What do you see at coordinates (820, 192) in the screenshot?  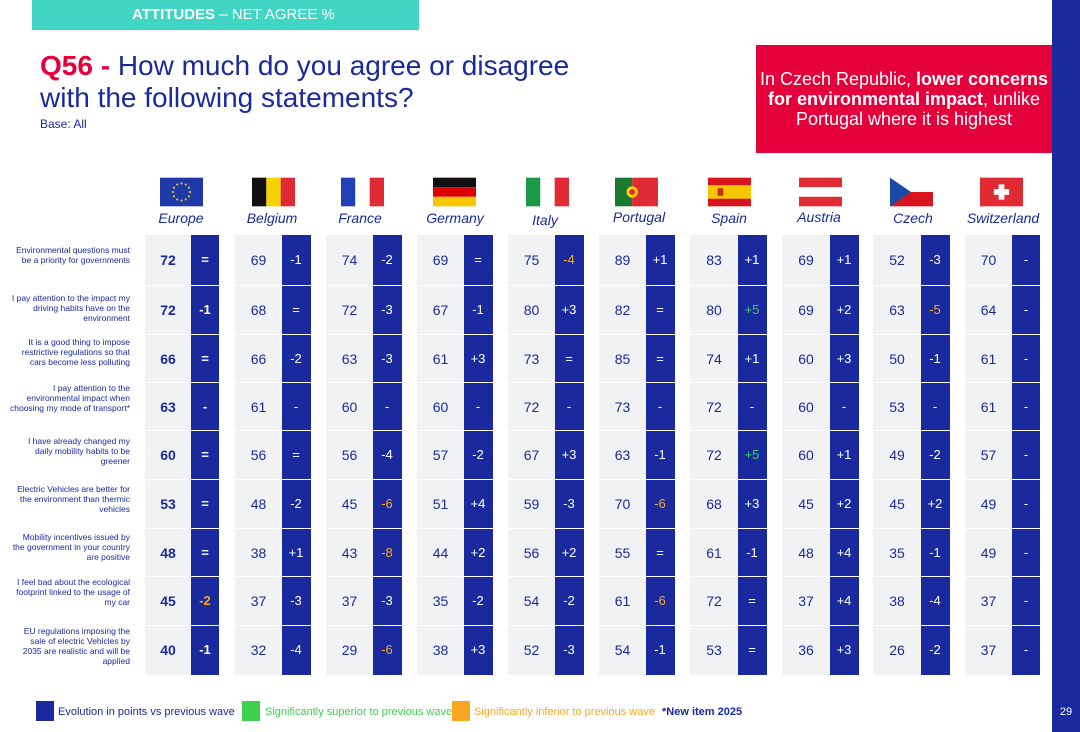 I see `flag-austria-icon` at bounding box center [820, 192].